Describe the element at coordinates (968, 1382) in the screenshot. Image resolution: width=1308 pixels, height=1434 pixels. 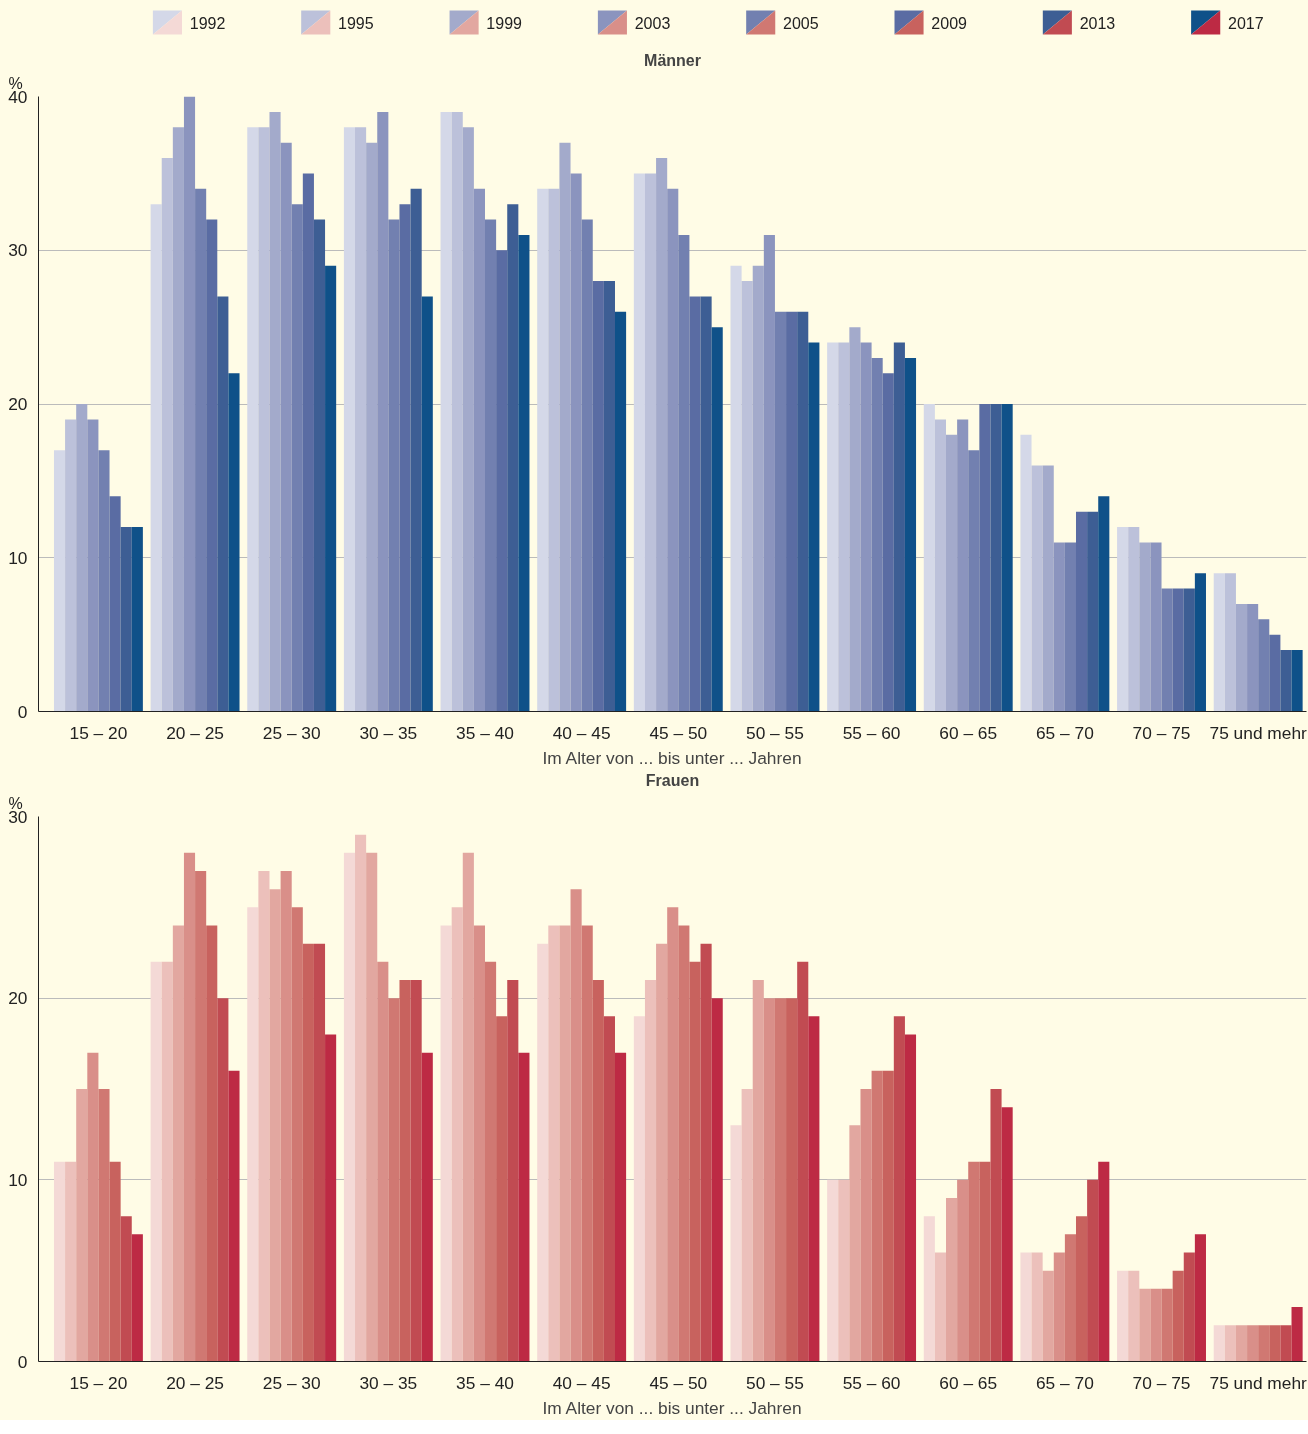
I see `x-tick-label: 60 – 65` at that location.